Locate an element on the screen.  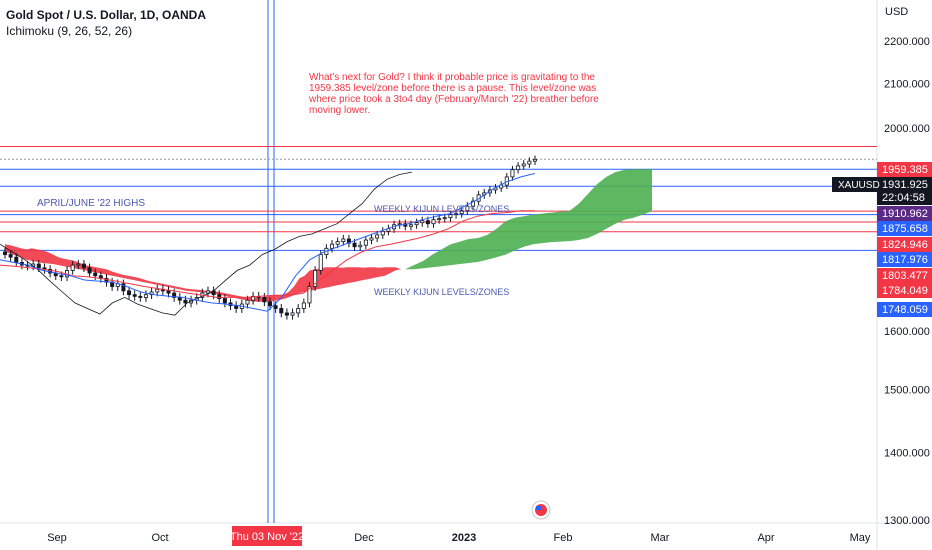
price-tick-label: 1600.000 is located at coordinates (907, 332).